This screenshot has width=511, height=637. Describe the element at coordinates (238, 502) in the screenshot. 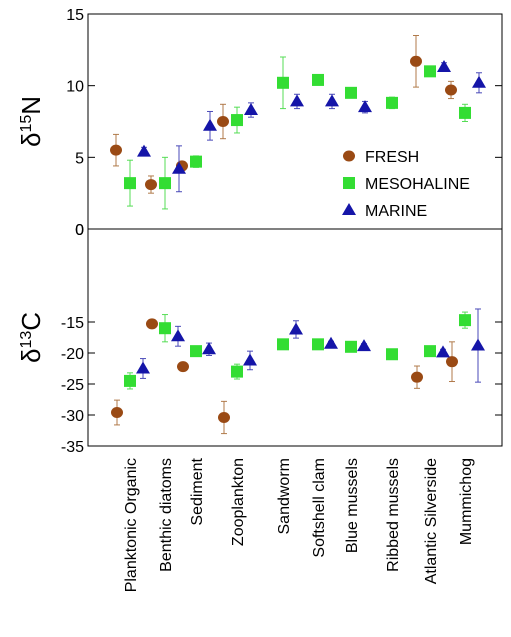

I see `category-label: Zooplankton` at that location.